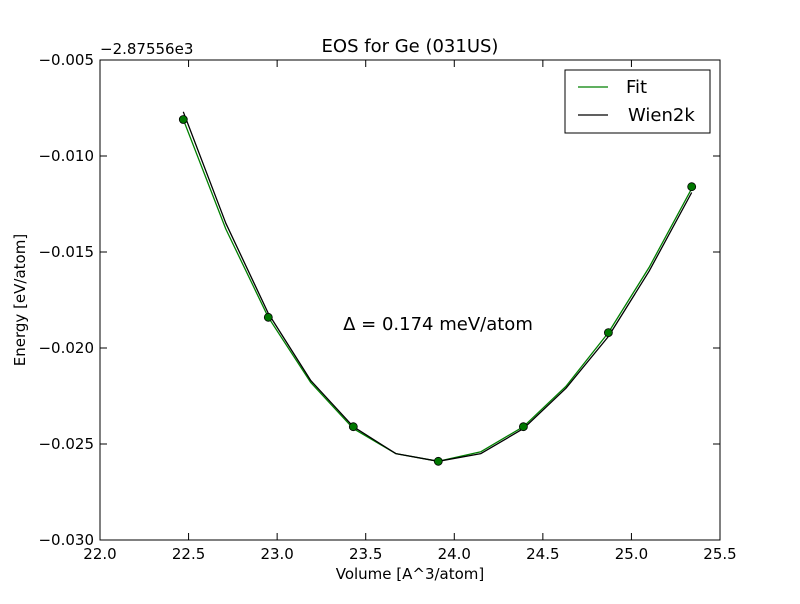  I want to click on y-axis-offset-label: −2.87556e3, so click(146, 49).